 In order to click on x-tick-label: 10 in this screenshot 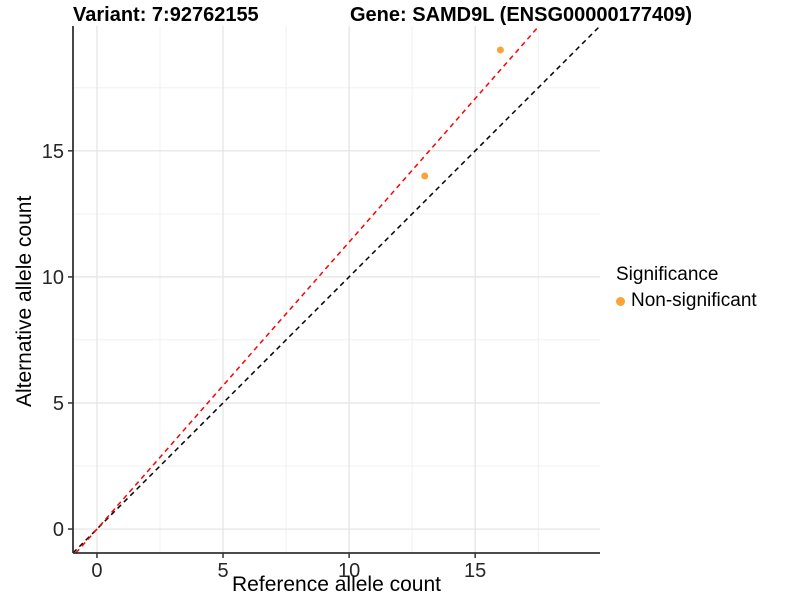, I will do `click(349, 571)`.